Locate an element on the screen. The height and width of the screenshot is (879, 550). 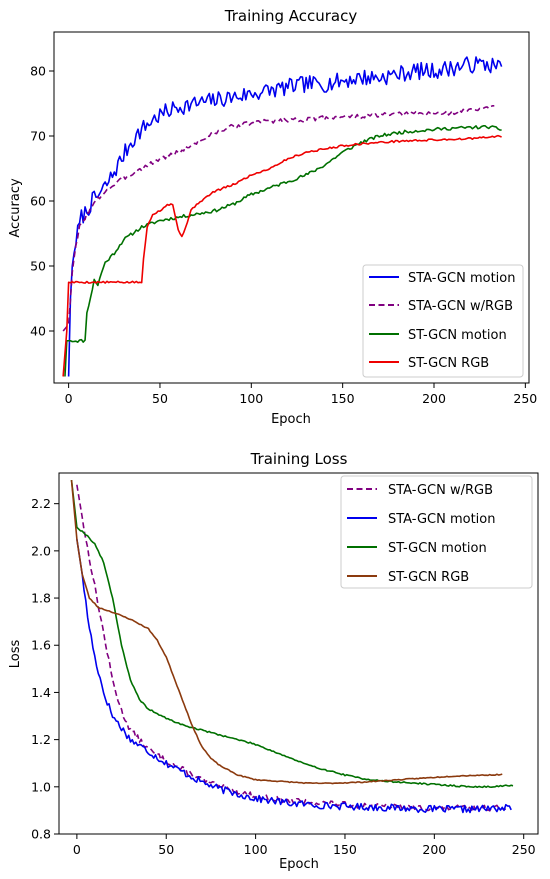
loss-y-tick-label-2: 2.0 is located at coordinates (41, 550).